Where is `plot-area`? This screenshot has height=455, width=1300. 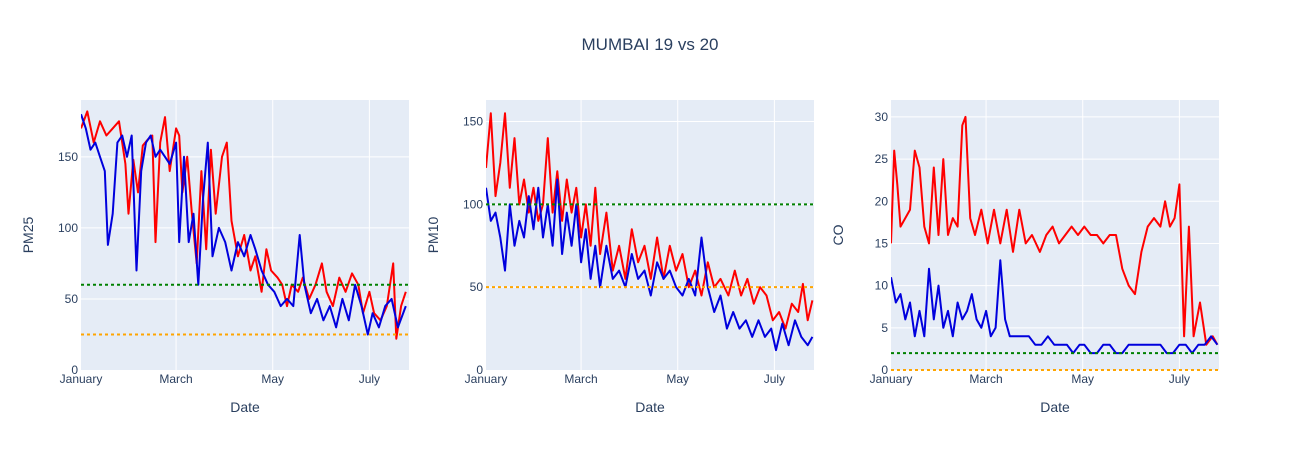 plot-area is located at coordinates (650, 235).